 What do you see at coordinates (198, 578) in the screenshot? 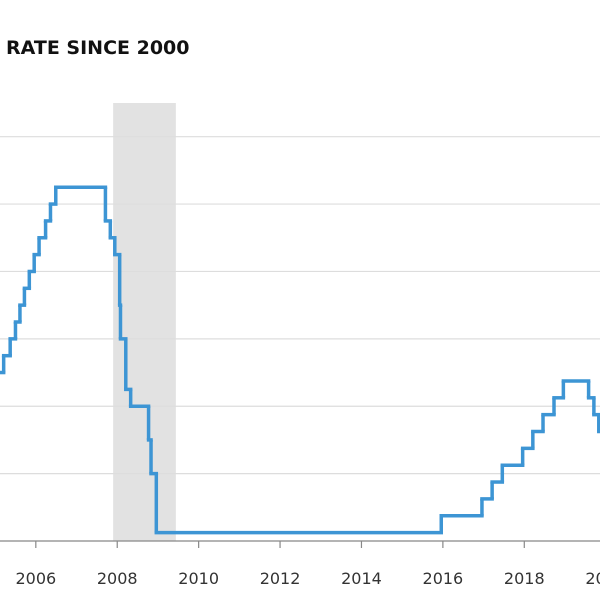
I see `x-tick-label: 2010` at bounding box center [198, 578].